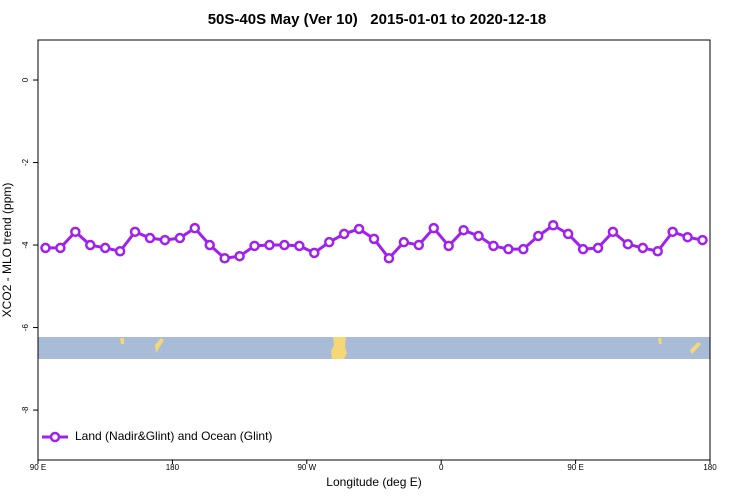 The height and width of the screenshot is (500, 750). Describe the element at coordinates (25, 79) in the screenshot. I see `y-tick-label: 0` at that location.